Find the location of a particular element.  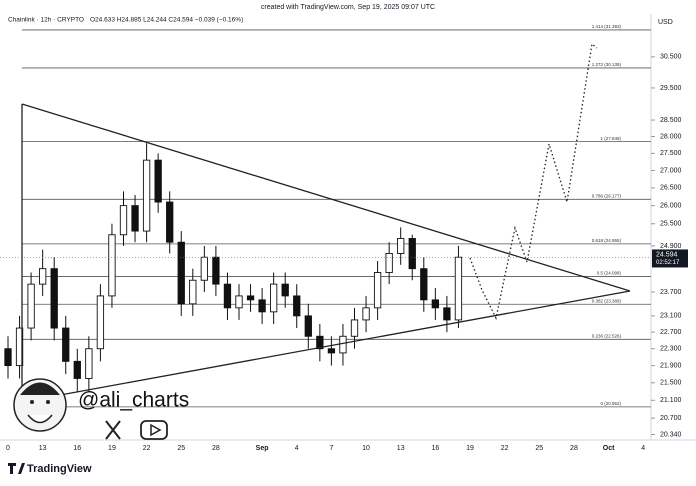

symbol: Chainlink · 12h · CRYPTO is located at coordinates (46, 20).